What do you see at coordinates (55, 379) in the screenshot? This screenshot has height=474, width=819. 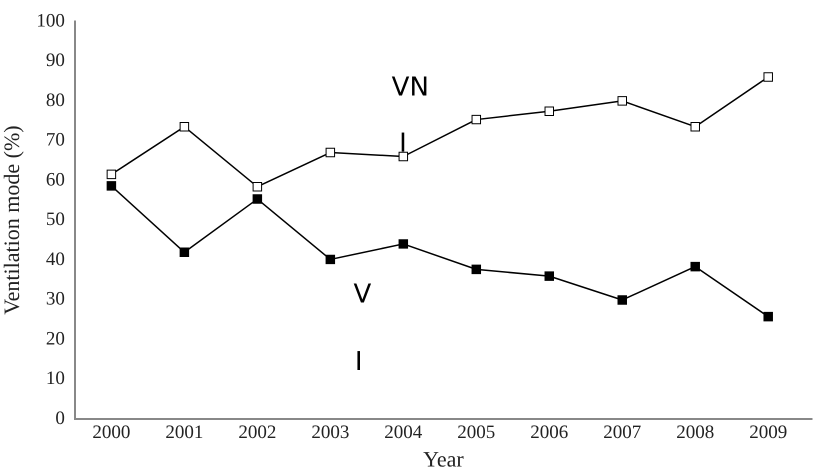 I see `y-tick-label: 10` at bounding box center [55, 379].